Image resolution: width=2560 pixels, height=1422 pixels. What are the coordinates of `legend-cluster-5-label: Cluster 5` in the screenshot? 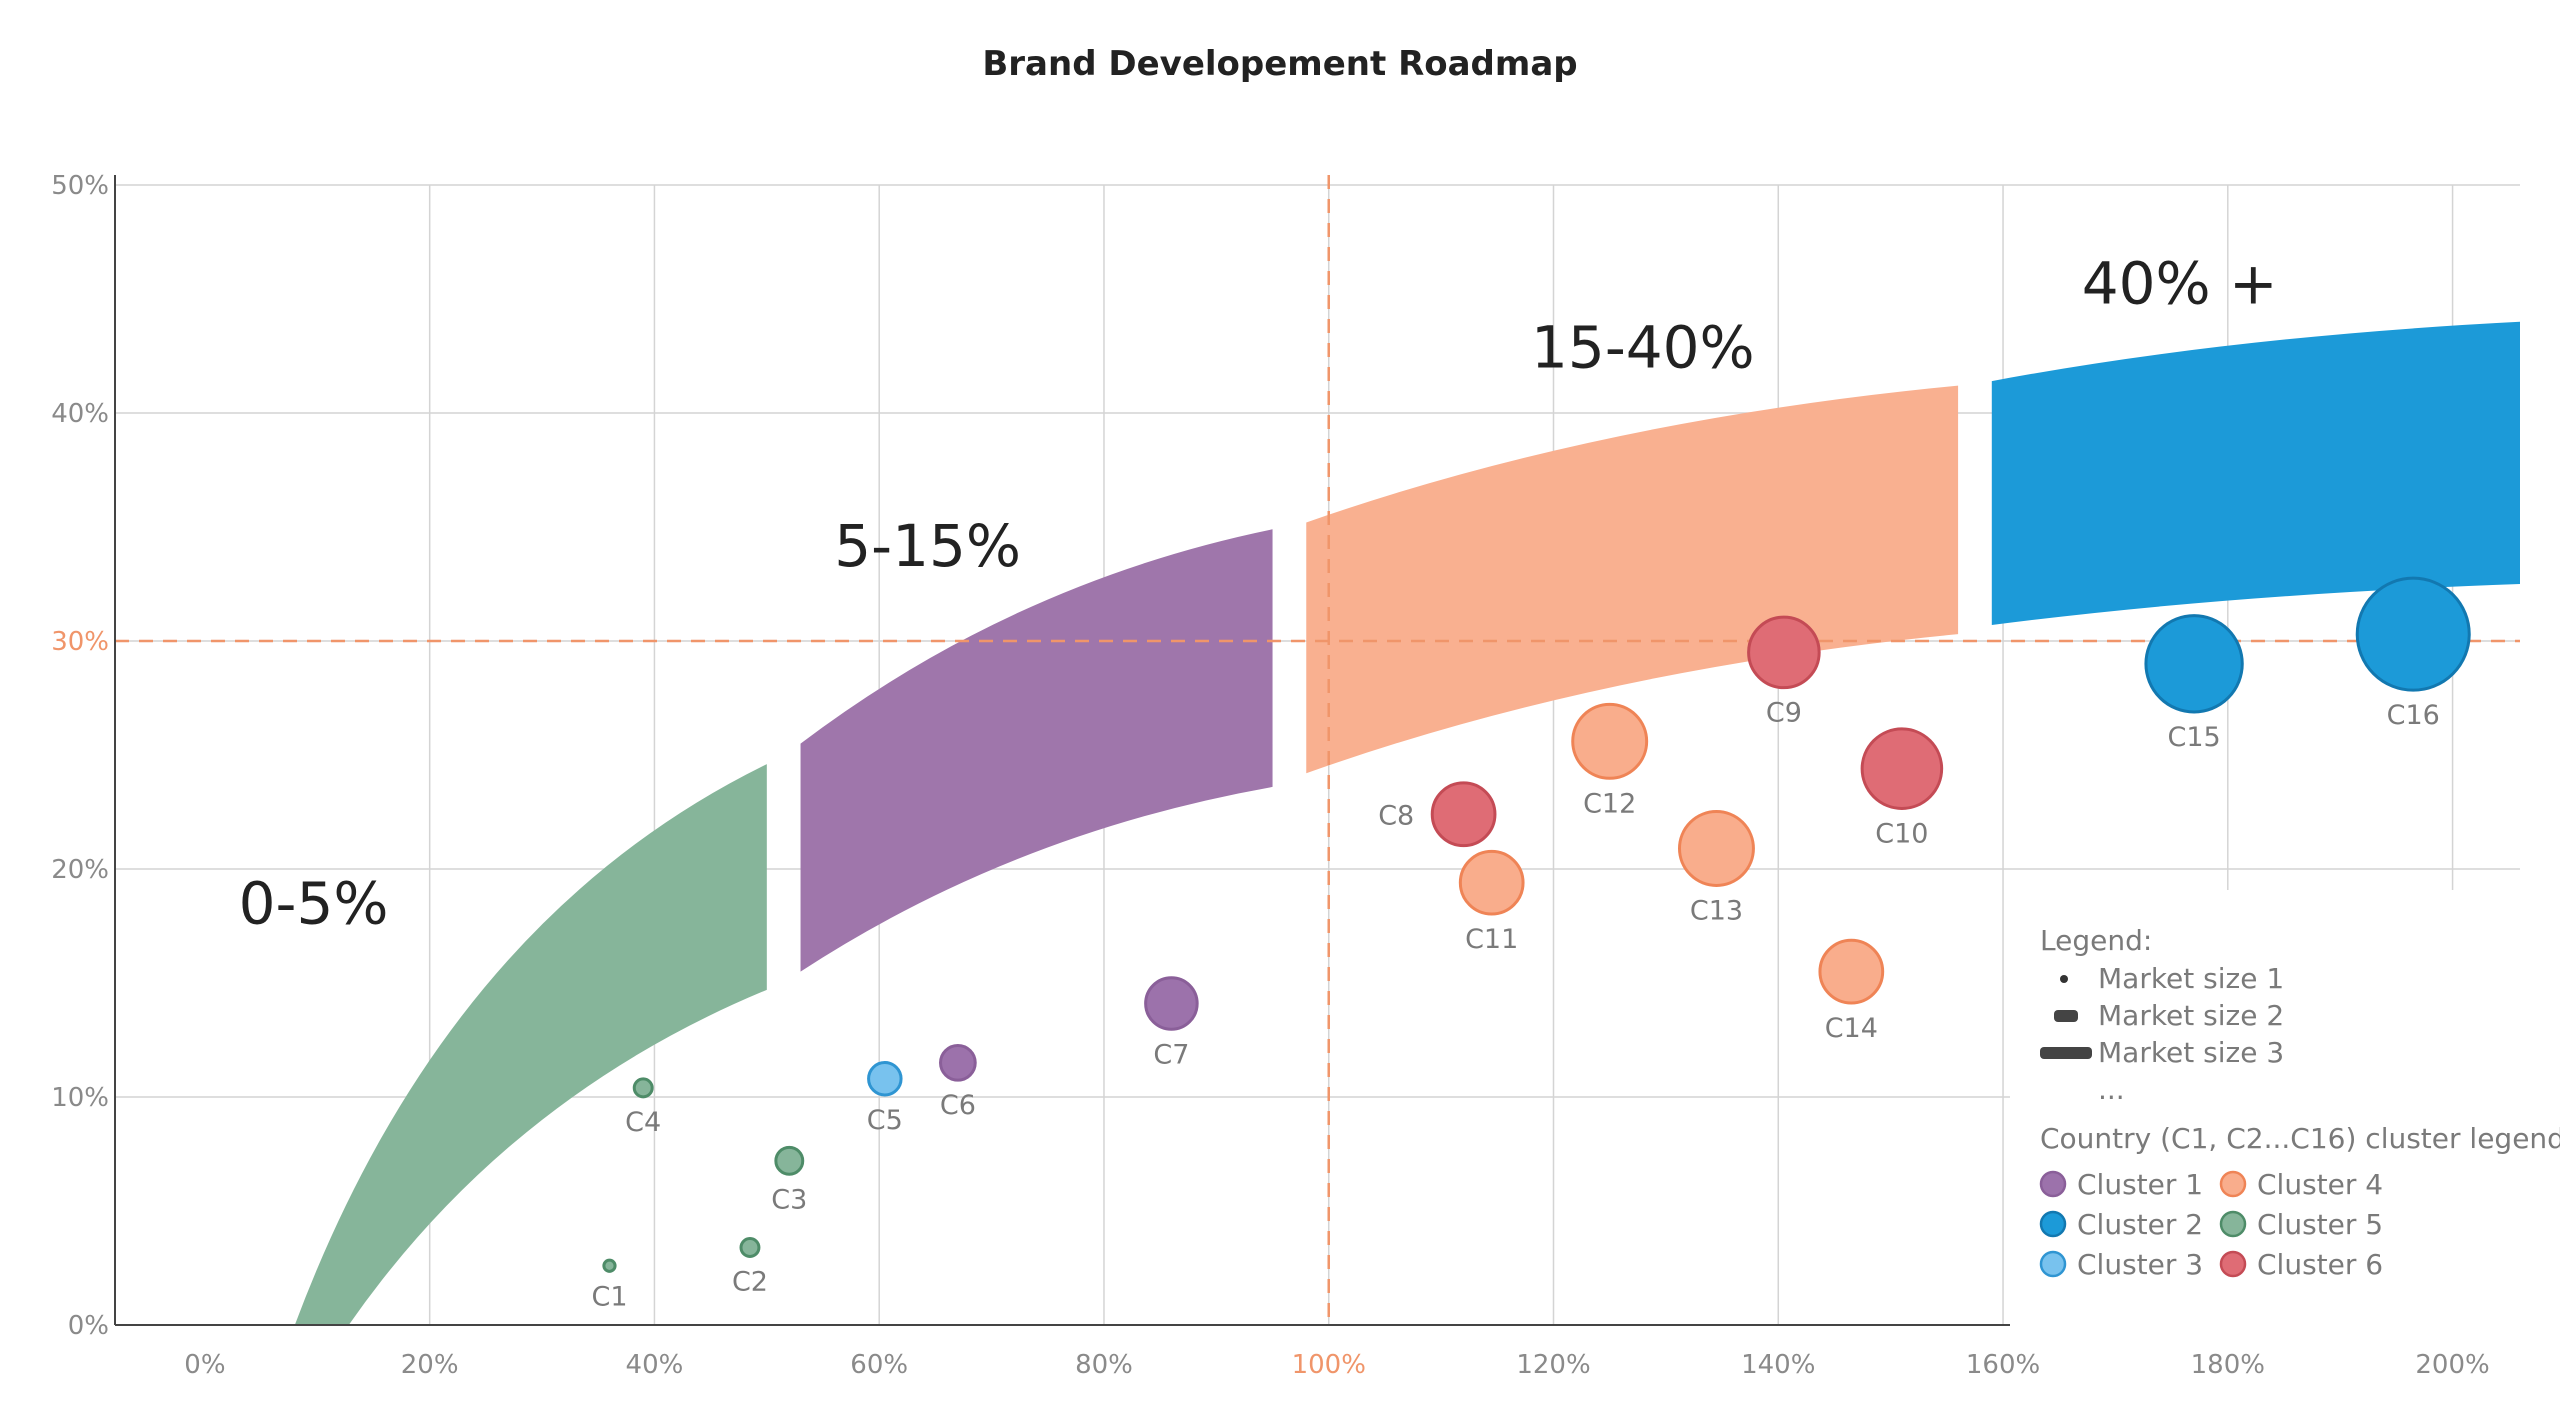 It's located at (2320, 1224).